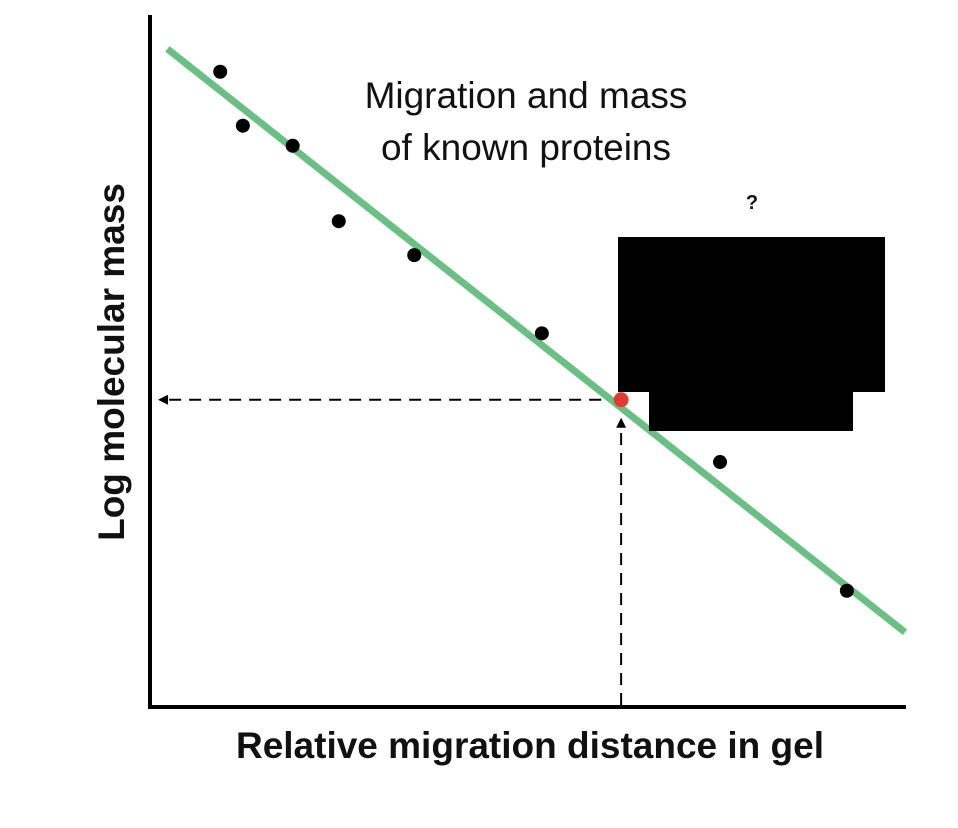 The width and height of the screenshot is (958, 828). I want to click on question-annotation: ?, so click(752, 203).